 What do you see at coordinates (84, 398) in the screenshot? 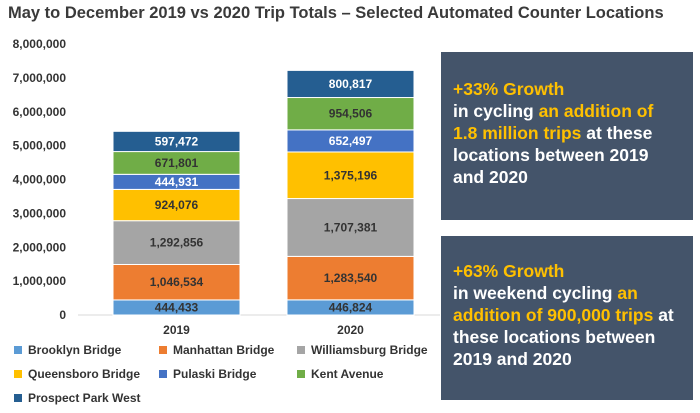
I see `legend-label: Prospect Park West` at bounding box center [84, 398].